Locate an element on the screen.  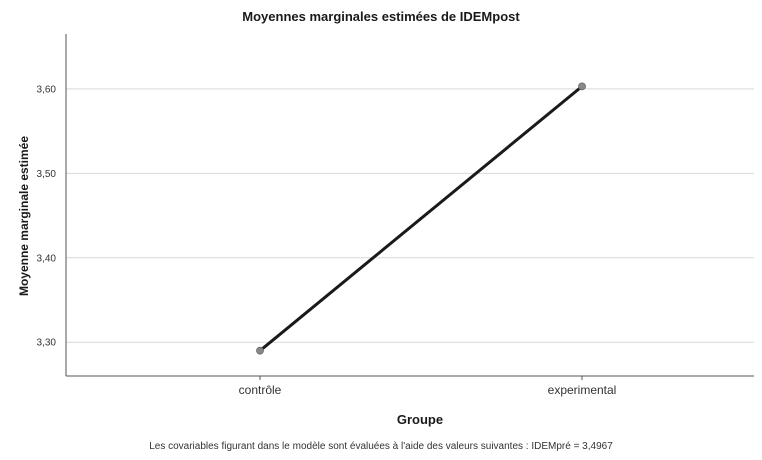
y-tick-label: 3,50 is located at coordinates (47, 174).